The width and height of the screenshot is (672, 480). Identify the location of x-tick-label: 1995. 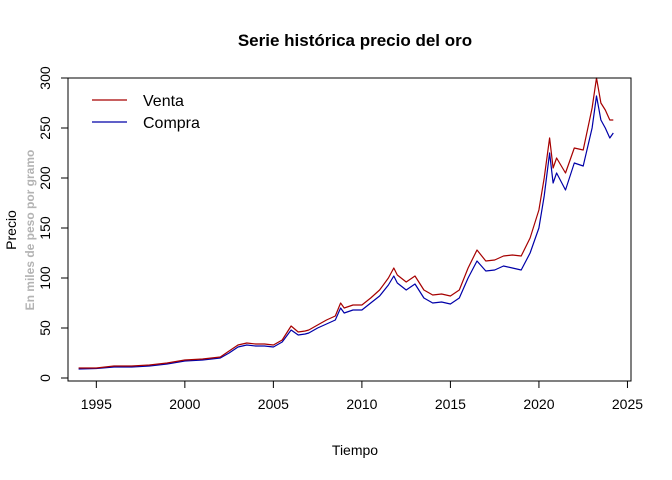
(96, 404).